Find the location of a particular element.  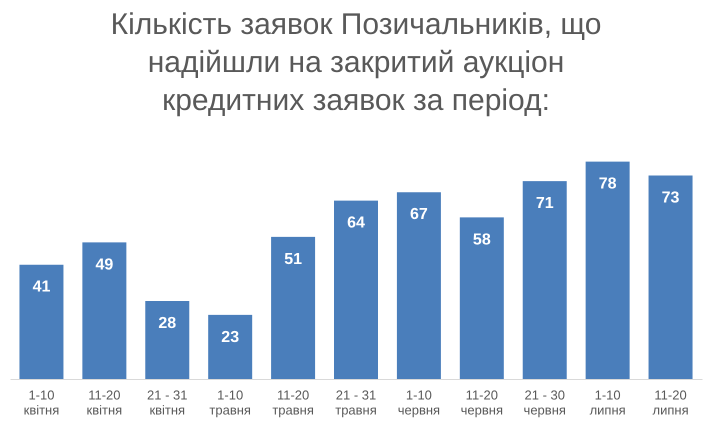

data-label: 64 is located at coordinates (356, 223).